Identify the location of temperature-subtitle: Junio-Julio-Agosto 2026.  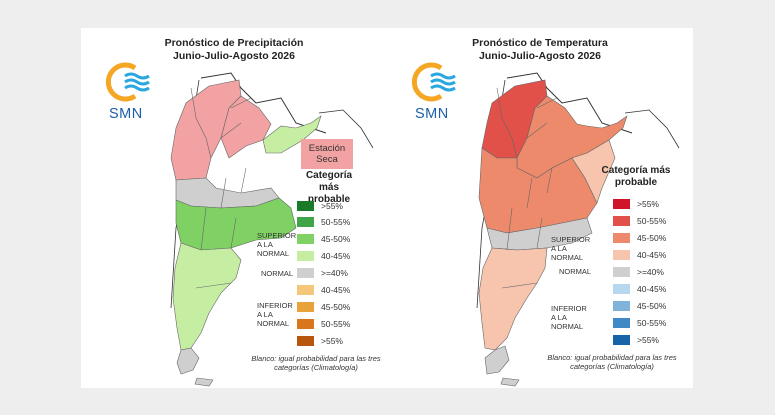
(540, 56).